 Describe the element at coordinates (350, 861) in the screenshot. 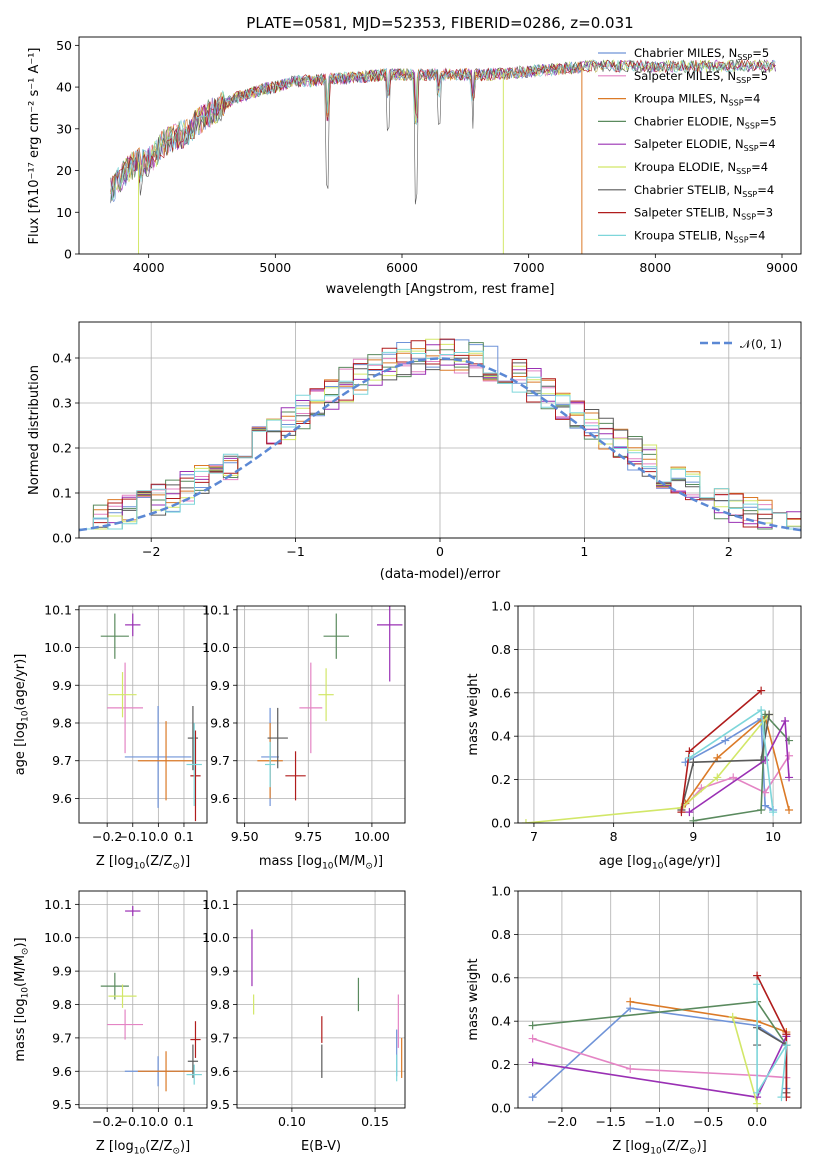

I see `x-label-tail: (M/M` at that location.